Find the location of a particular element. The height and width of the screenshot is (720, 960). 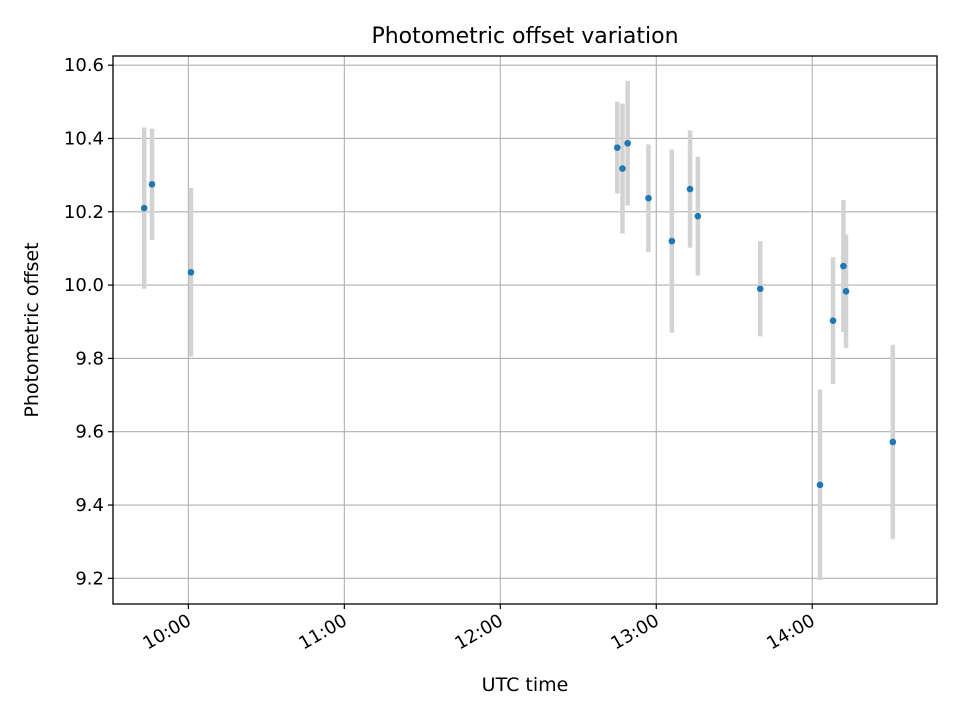

y-tick-label: 9.4 is located at coordinates (89, 505).